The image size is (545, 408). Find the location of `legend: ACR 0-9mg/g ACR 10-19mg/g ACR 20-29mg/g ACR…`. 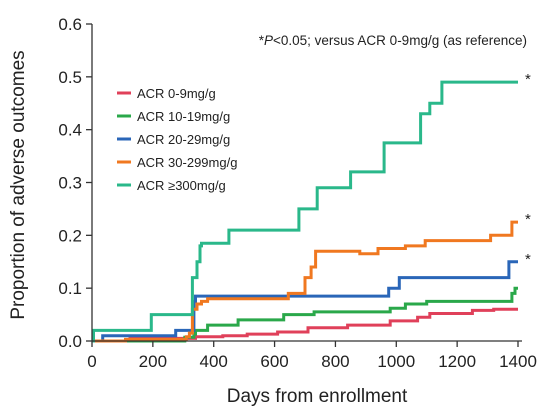

legend: ACR 0-9mg/g ACR 10-19mg/g ACR 20-29mg/g ACR… is located at coordinates (177, 139).